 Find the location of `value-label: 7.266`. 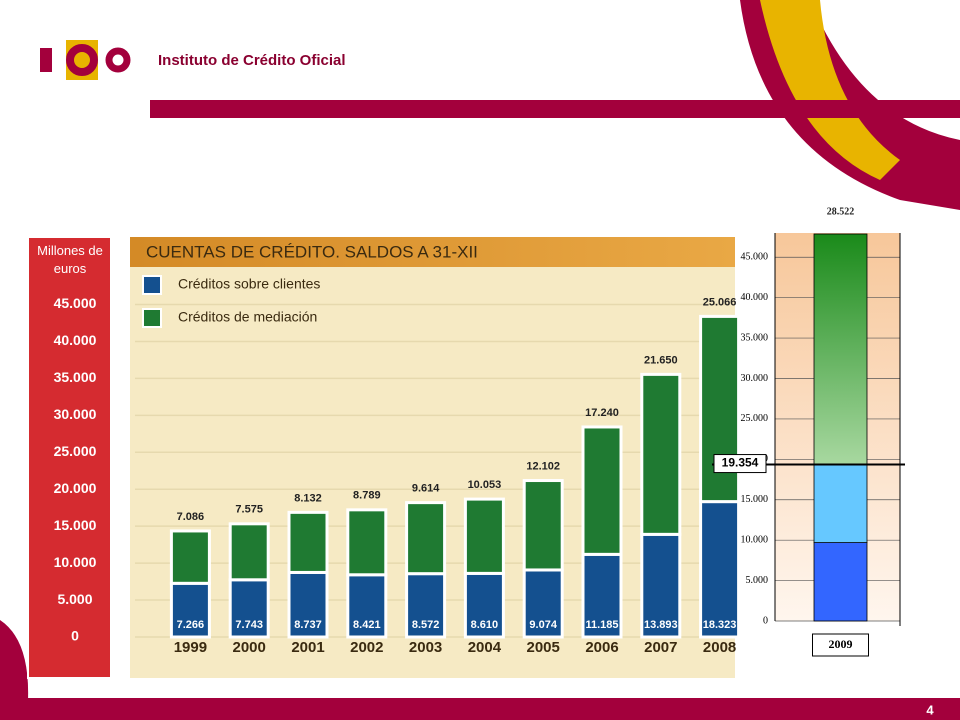

value-label: 7.266 is located at coordinates (191, 625).